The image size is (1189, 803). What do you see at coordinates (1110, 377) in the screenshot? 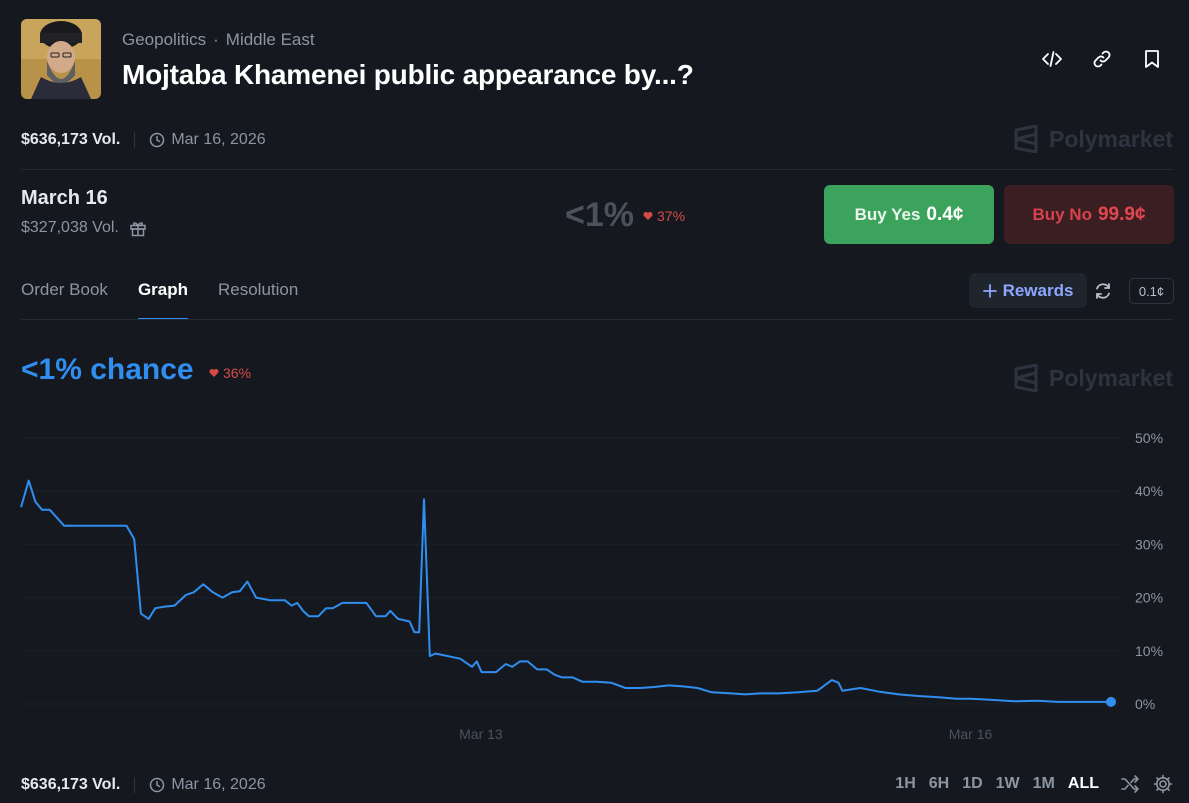
I see `polymarket-brand-chart: Polymarket` at bounding box center [1110, 377].